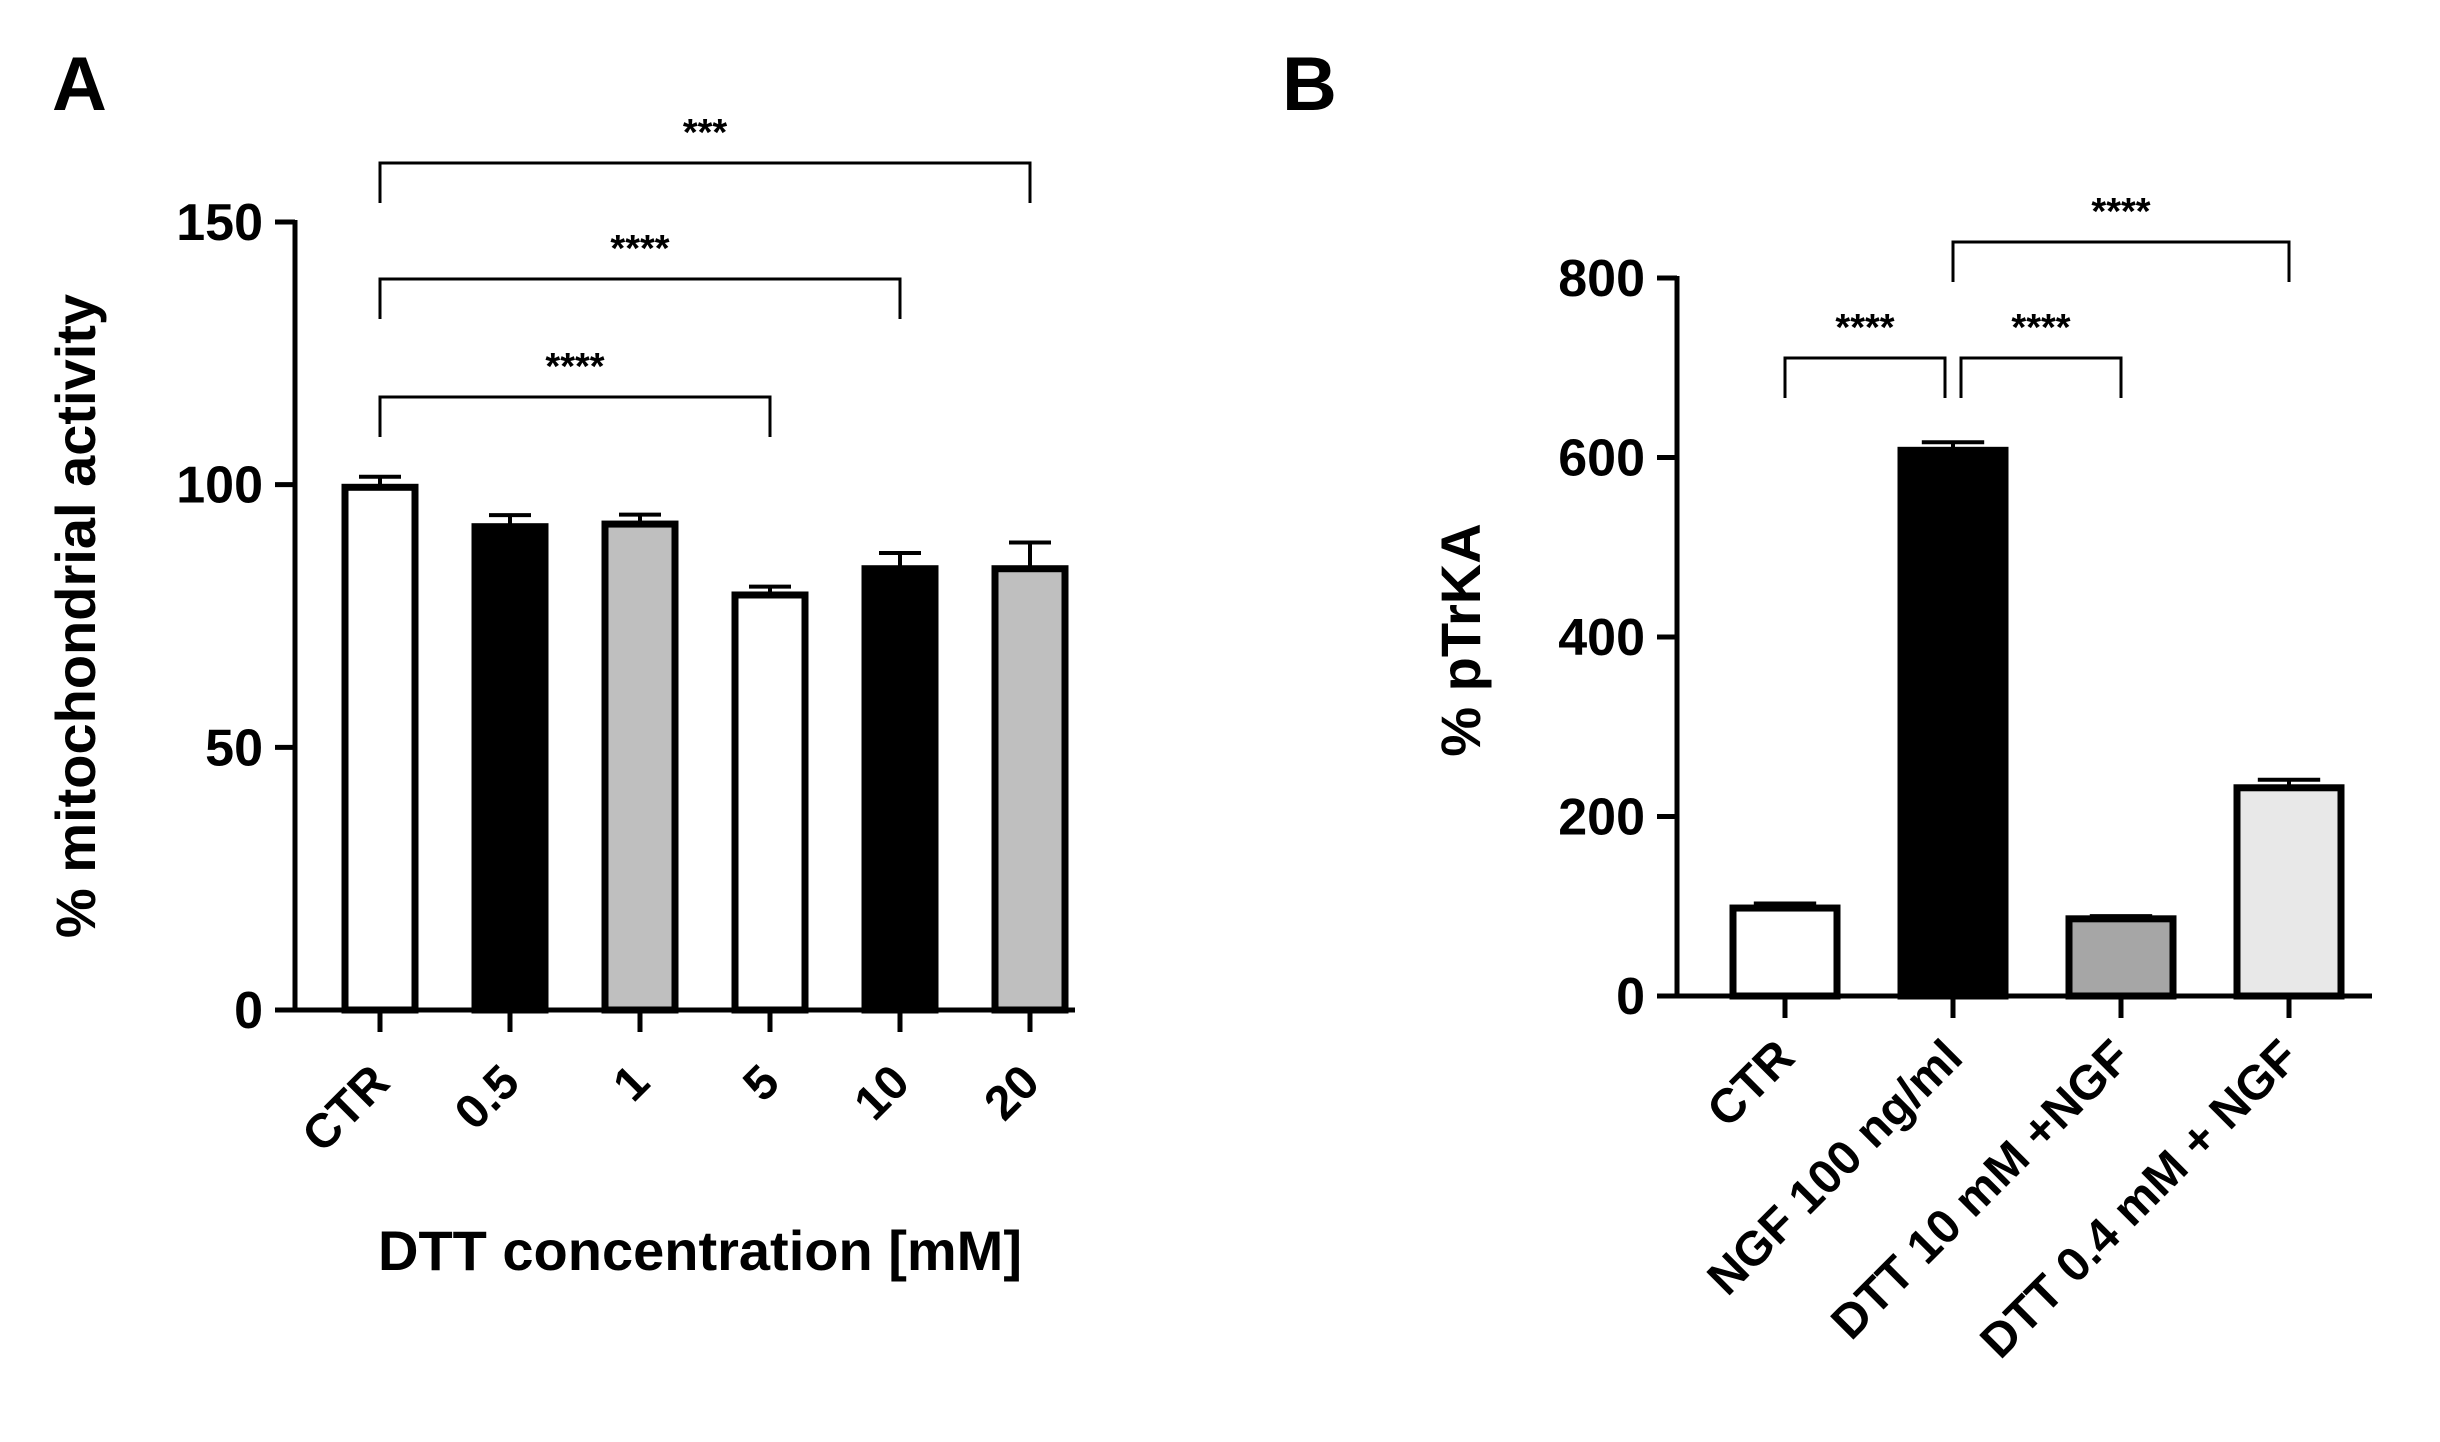  Describe the element at coordinates (1601, 459) in the screenshot. I see `y-tick-label: 600` at that location.